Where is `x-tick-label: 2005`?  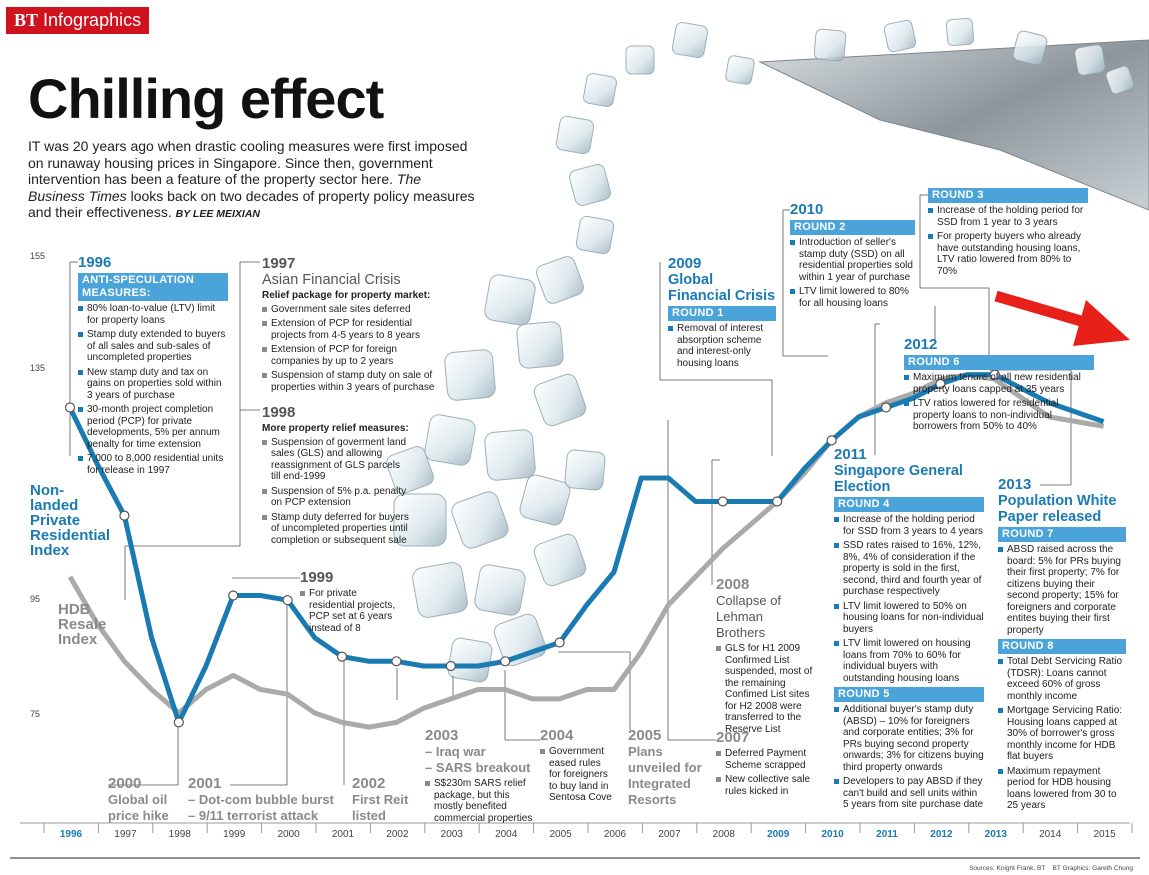
x-tick-label: 2005 is located at coordinates (560, 834).